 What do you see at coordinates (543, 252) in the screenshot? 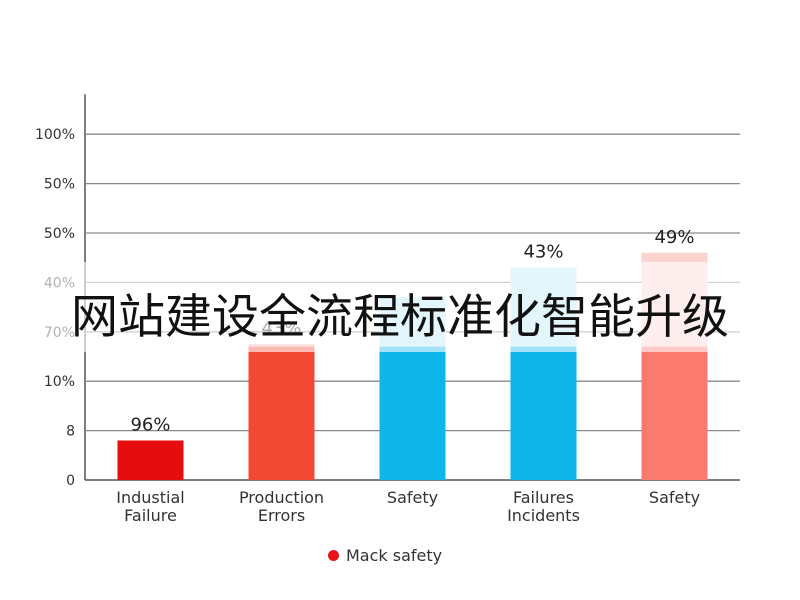
I see `data-label: 43%` at bounding box center [543, 252].